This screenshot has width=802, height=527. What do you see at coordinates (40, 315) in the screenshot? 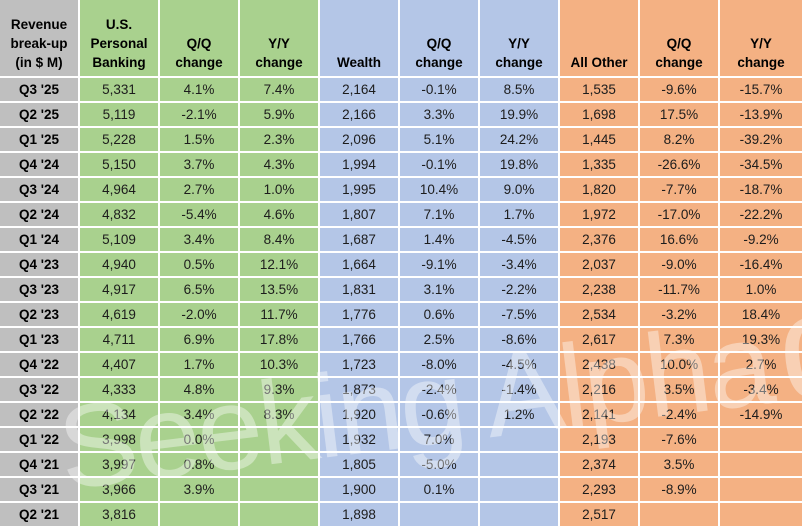
I see `row-label: Q2 '23` at bounding box center [40, 315].